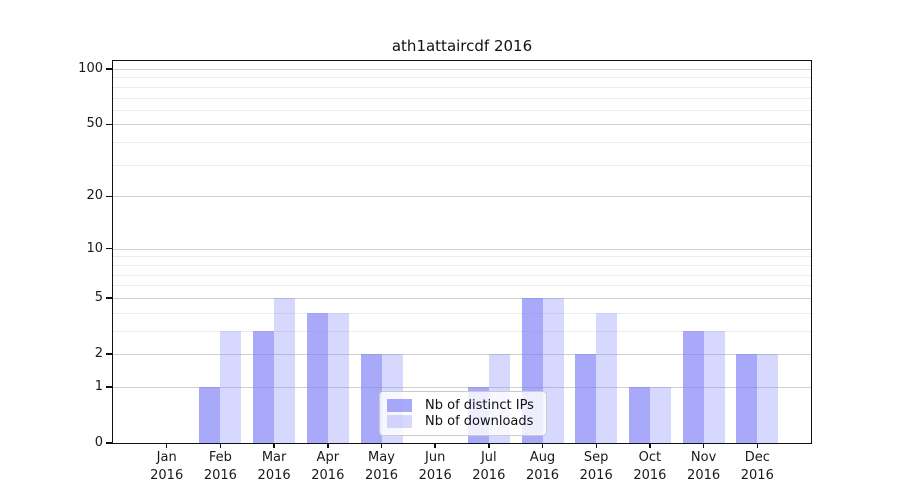 This screenshot has width=900, height=500. I want to click on x-axis-tick-label-feb: Feb 2016, so click(220, 466).